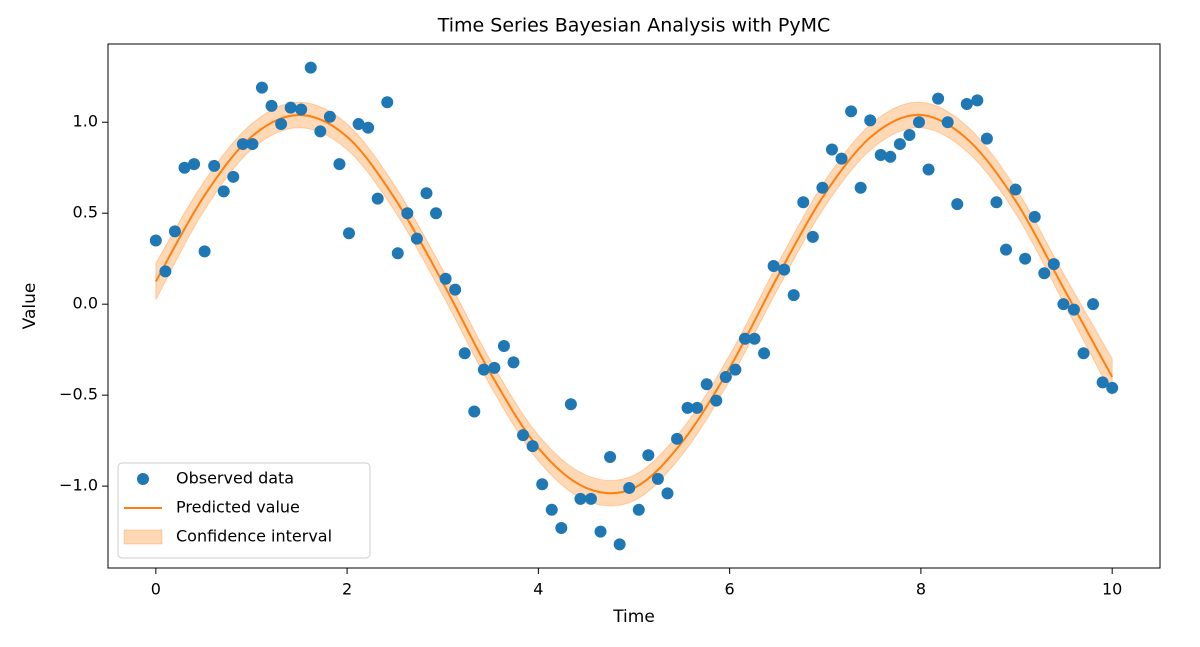 The image size is (1200, 647). Describe the element at coordinates (633, 617) in the screenshot. I see `x-axis-label: Time` at that location.